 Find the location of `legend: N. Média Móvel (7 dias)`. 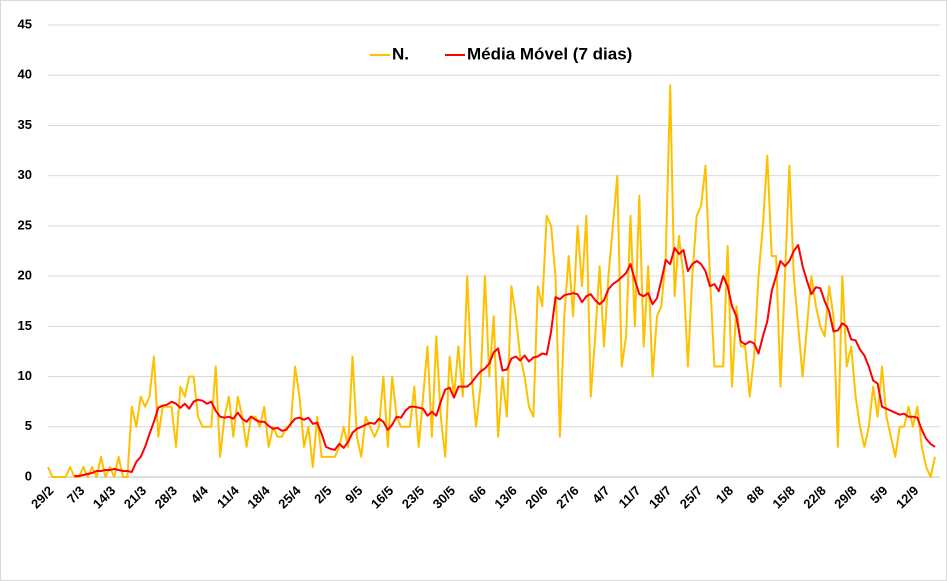

legend: N. Média Móvel (7 dias) is located at coordinates (501, 53).